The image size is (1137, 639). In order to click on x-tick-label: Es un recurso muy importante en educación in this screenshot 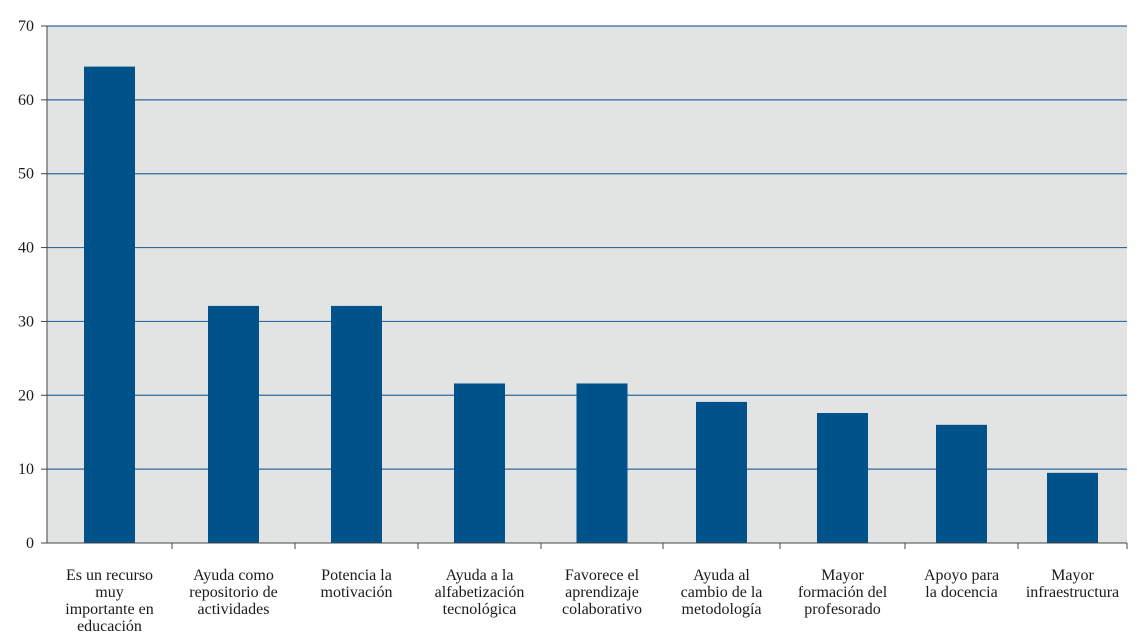, I will do `click(109, 601)`.